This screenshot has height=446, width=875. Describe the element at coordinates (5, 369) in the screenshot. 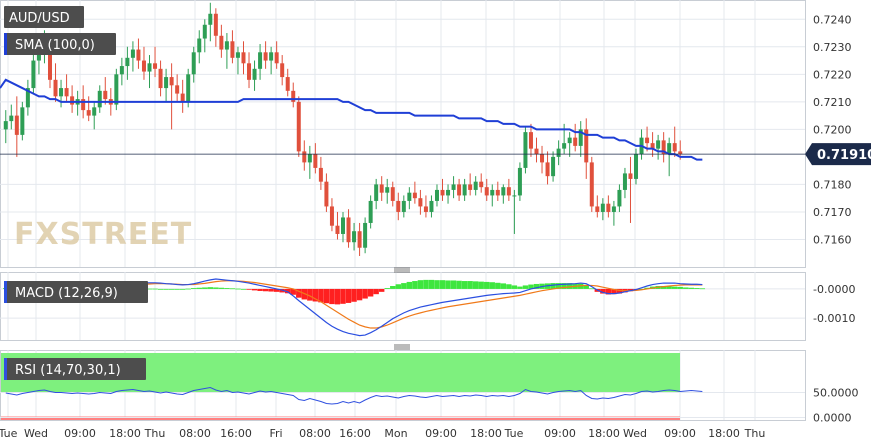

I see `rsi-label-swatch` at that location.